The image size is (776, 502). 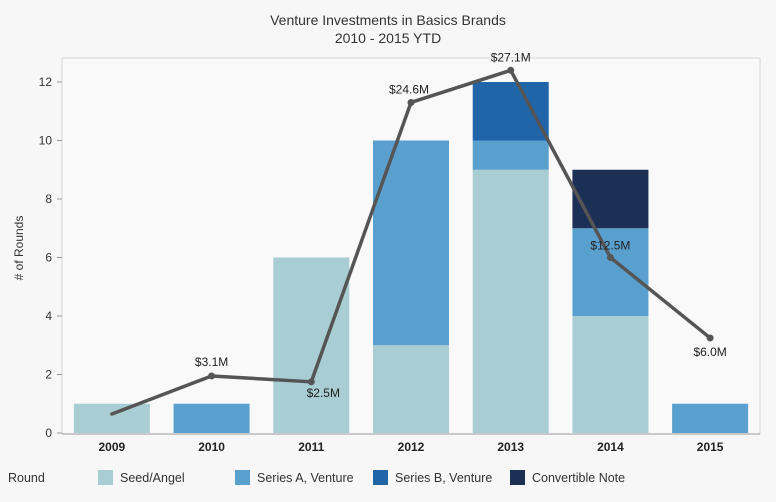 I want to click on y-tick-label: 4, so click(x=48, y=316).